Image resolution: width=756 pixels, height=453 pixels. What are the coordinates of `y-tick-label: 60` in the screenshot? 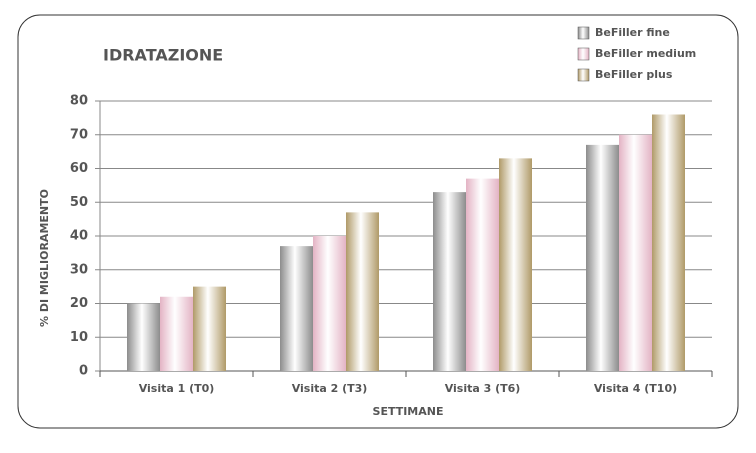 It's located at (79, 168).